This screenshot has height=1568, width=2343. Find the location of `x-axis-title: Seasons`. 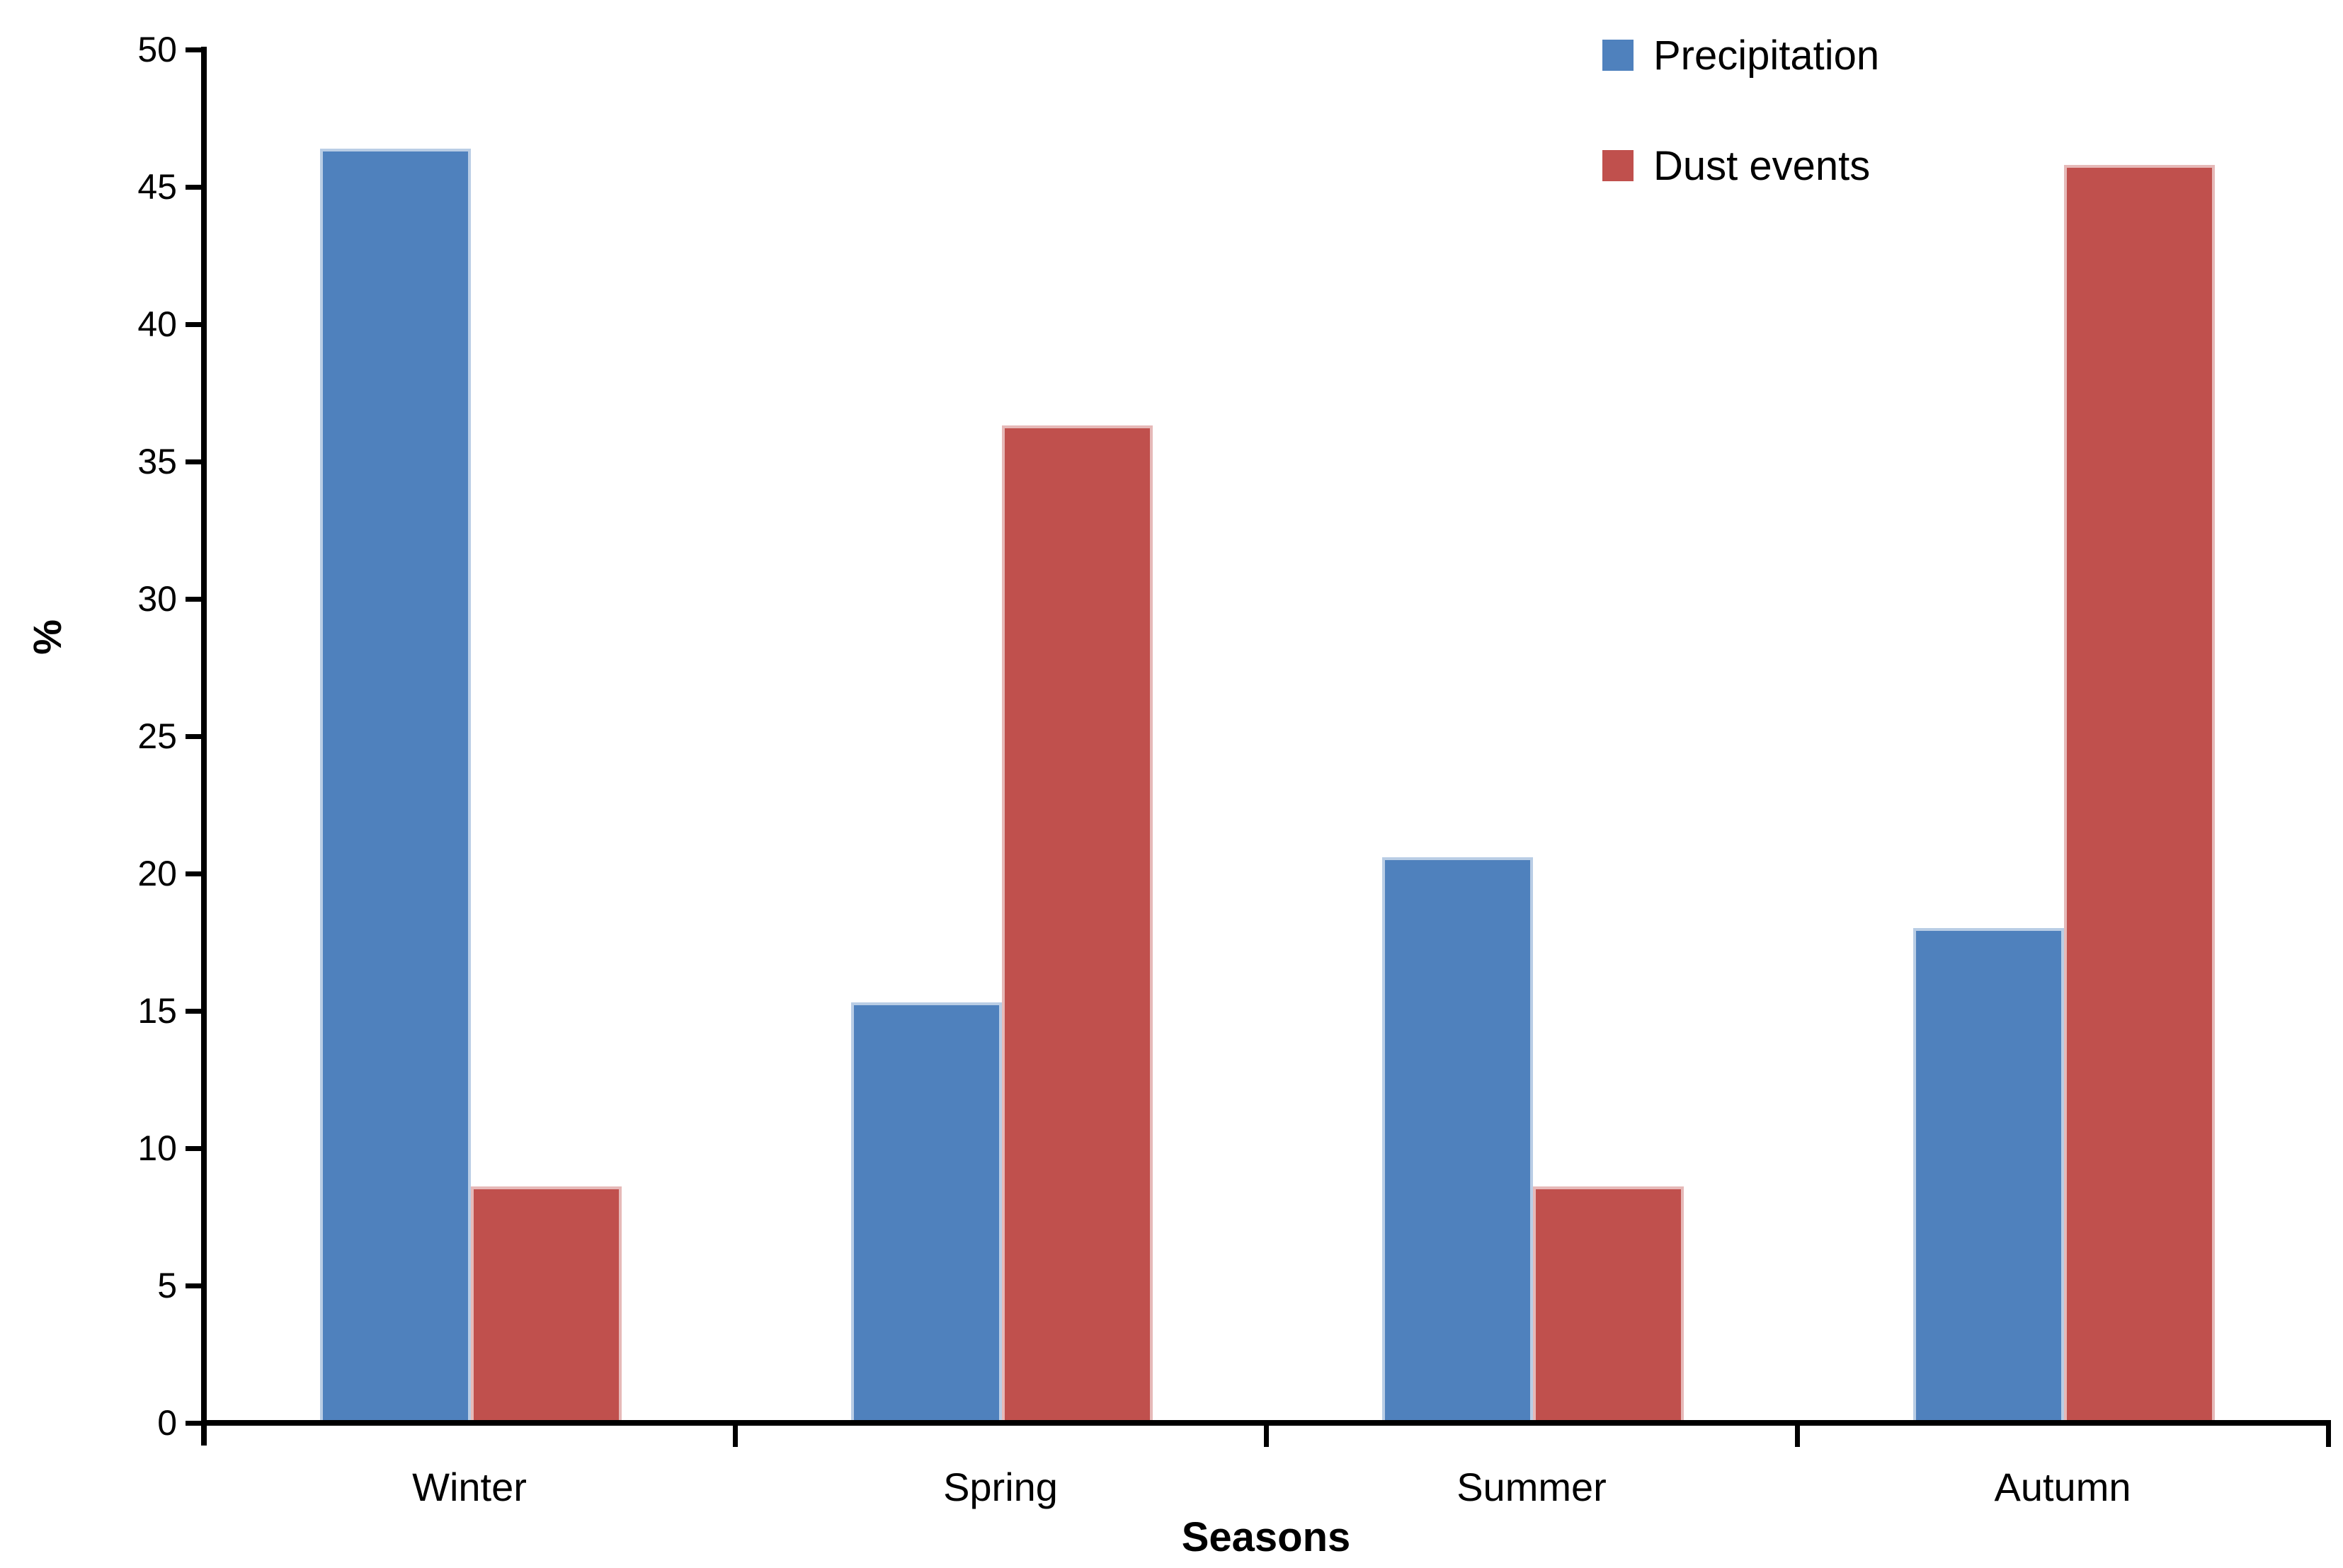

x-axis-title: Seasons is located at coordinates (1266, 1537).